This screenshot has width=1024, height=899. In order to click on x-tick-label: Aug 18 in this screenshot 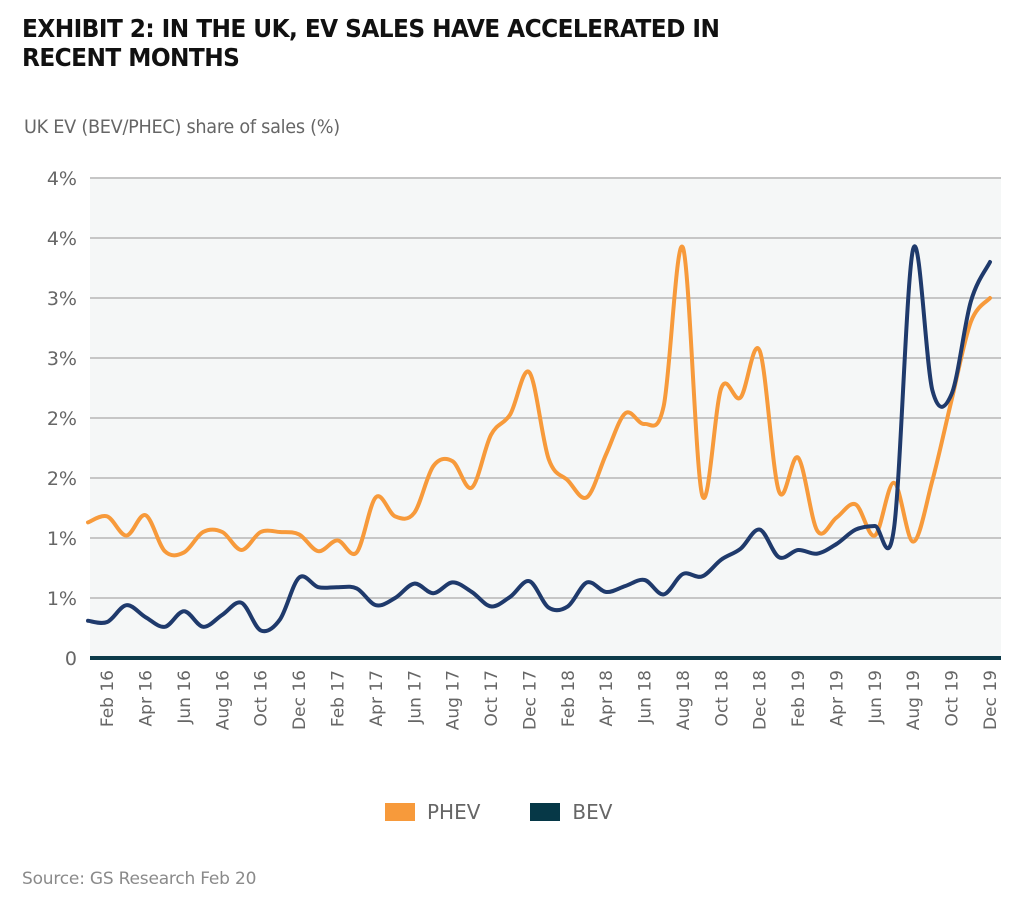, I will do `click(684, 700)`.